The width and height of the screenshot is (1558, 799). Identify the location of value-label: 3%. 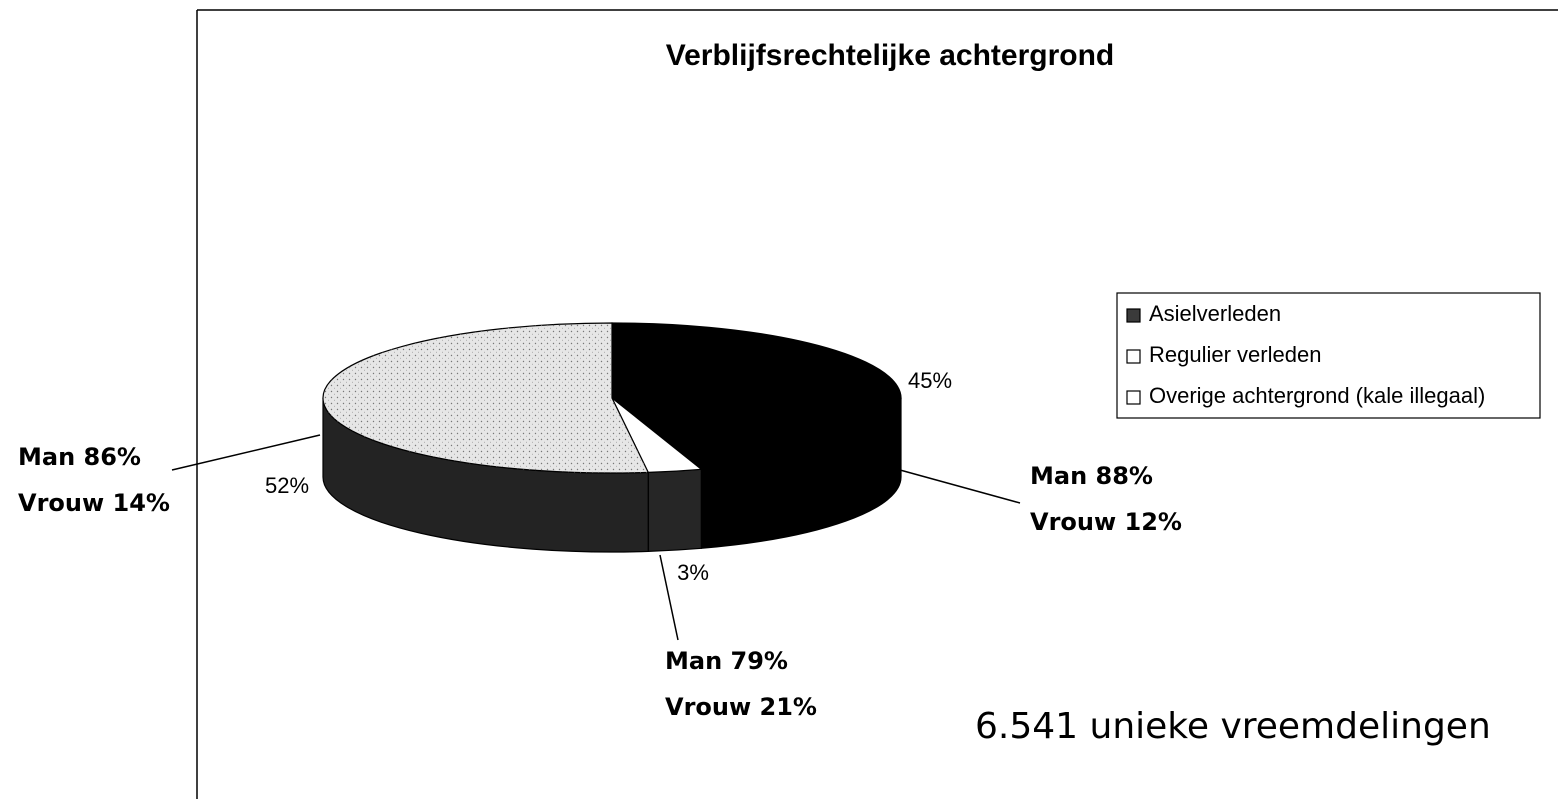
(693, 572).